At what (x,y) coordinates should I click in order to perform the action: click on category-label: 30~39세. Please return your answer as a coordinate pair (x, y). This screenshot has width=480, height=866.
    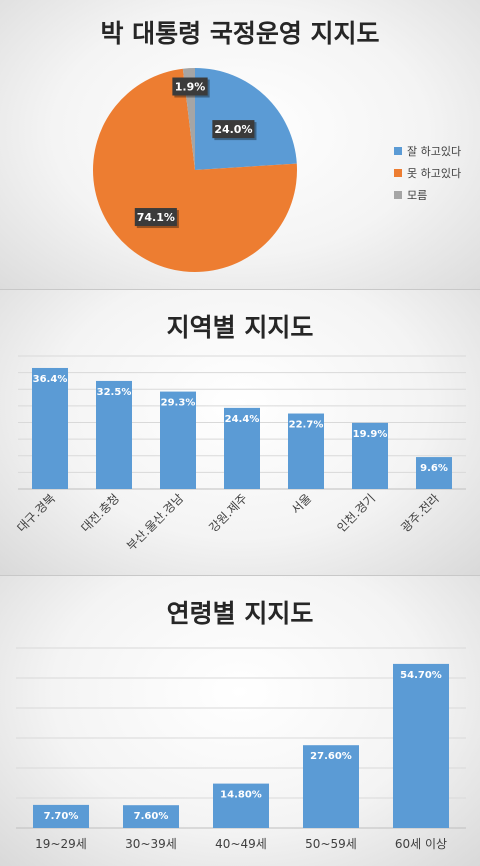
    Looking at the image, I should click on (151, 844).